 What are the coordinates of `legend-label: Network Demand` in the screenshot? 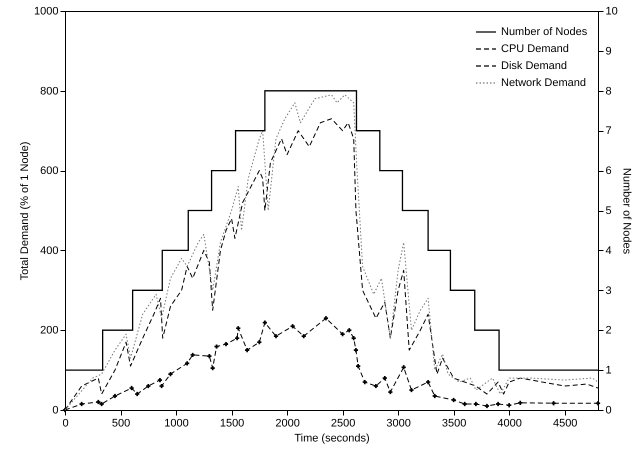 It's located at (543, 83).